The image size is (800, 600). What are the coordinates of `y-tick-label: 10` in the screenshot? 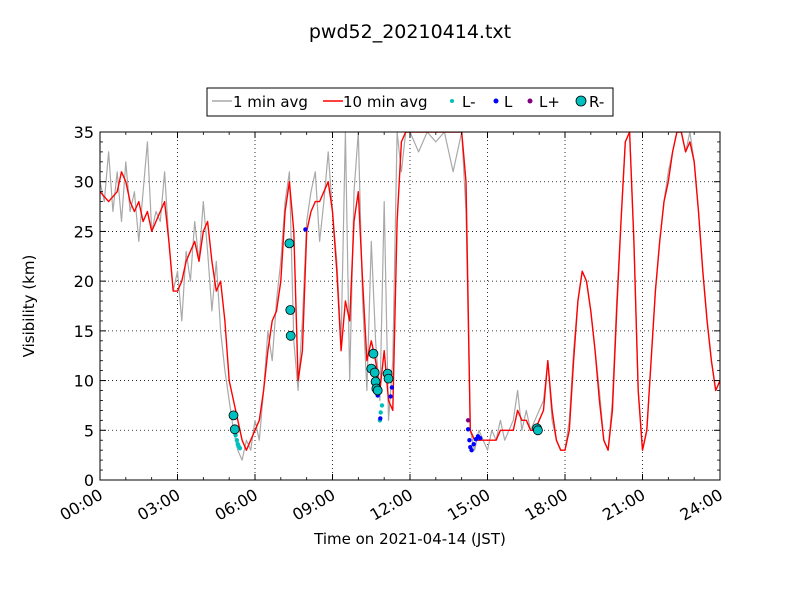 It's located at (84, 381).